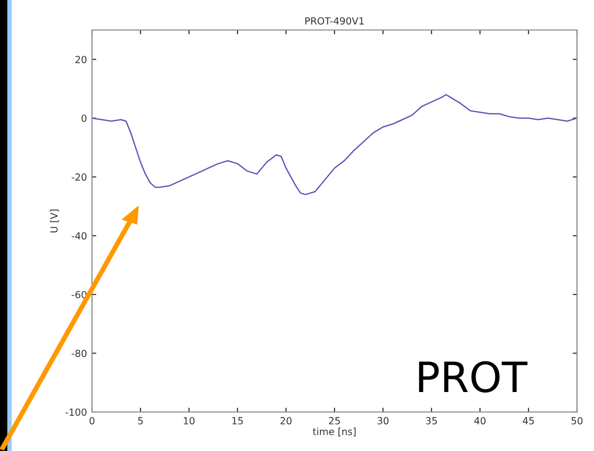 Image resolution: width=594 pixels, height=451 pixels. Describe the element at coordinates (334, 420) in the screenshot. I see `x-tick-label: 25` at that location.